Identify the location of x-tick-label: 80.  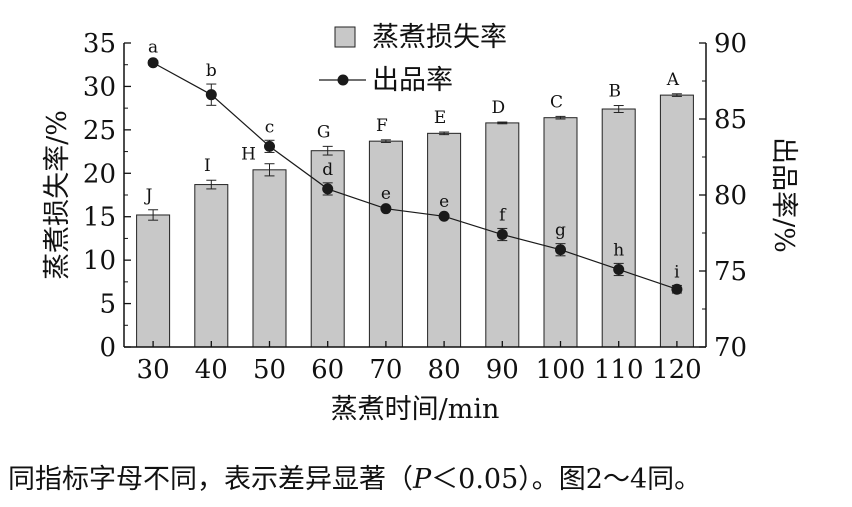
(444, 370).